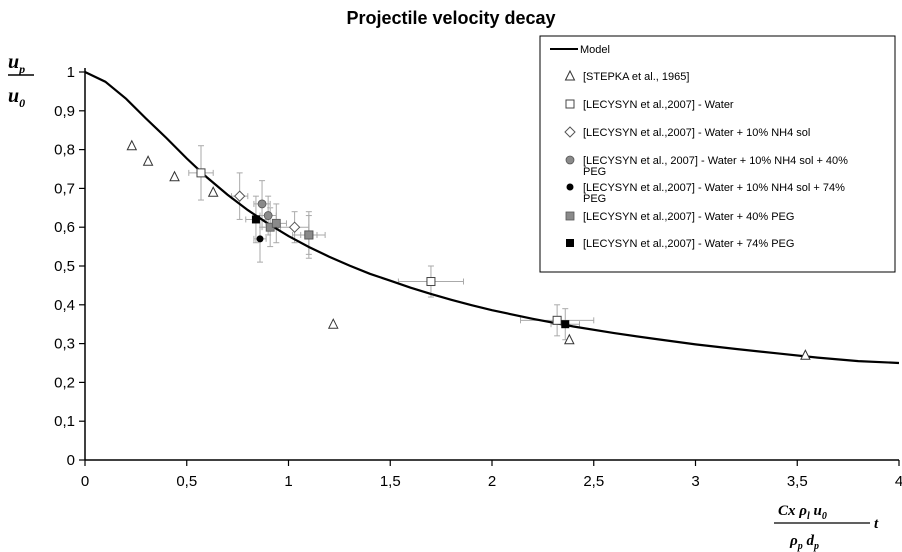  What do you see at coordinates (824, 516) in the screenshot?
I see `x-label-numerator-rest-sub: 0` at bounding box center [824, 516].